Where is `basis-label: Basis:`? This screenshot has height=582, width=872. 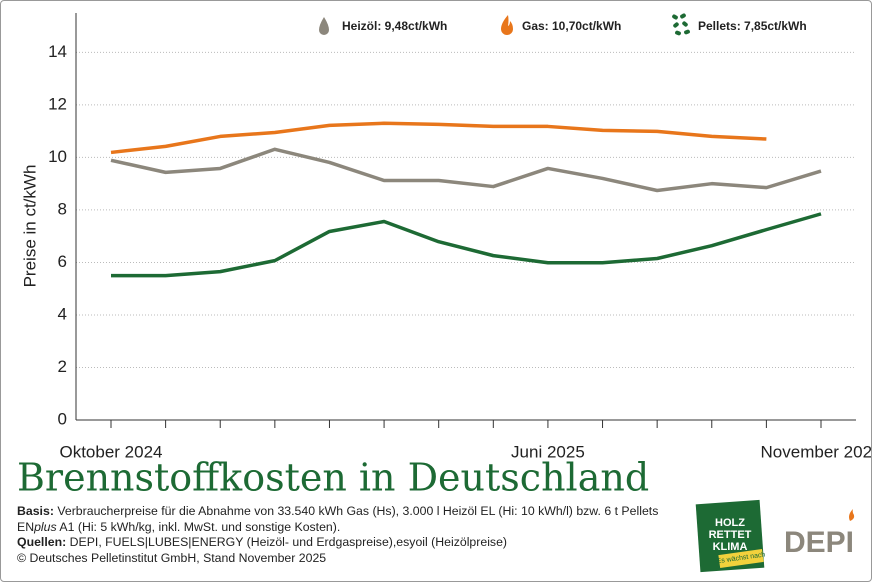
basis-label: Basis: is located at coordinates (35, 511).